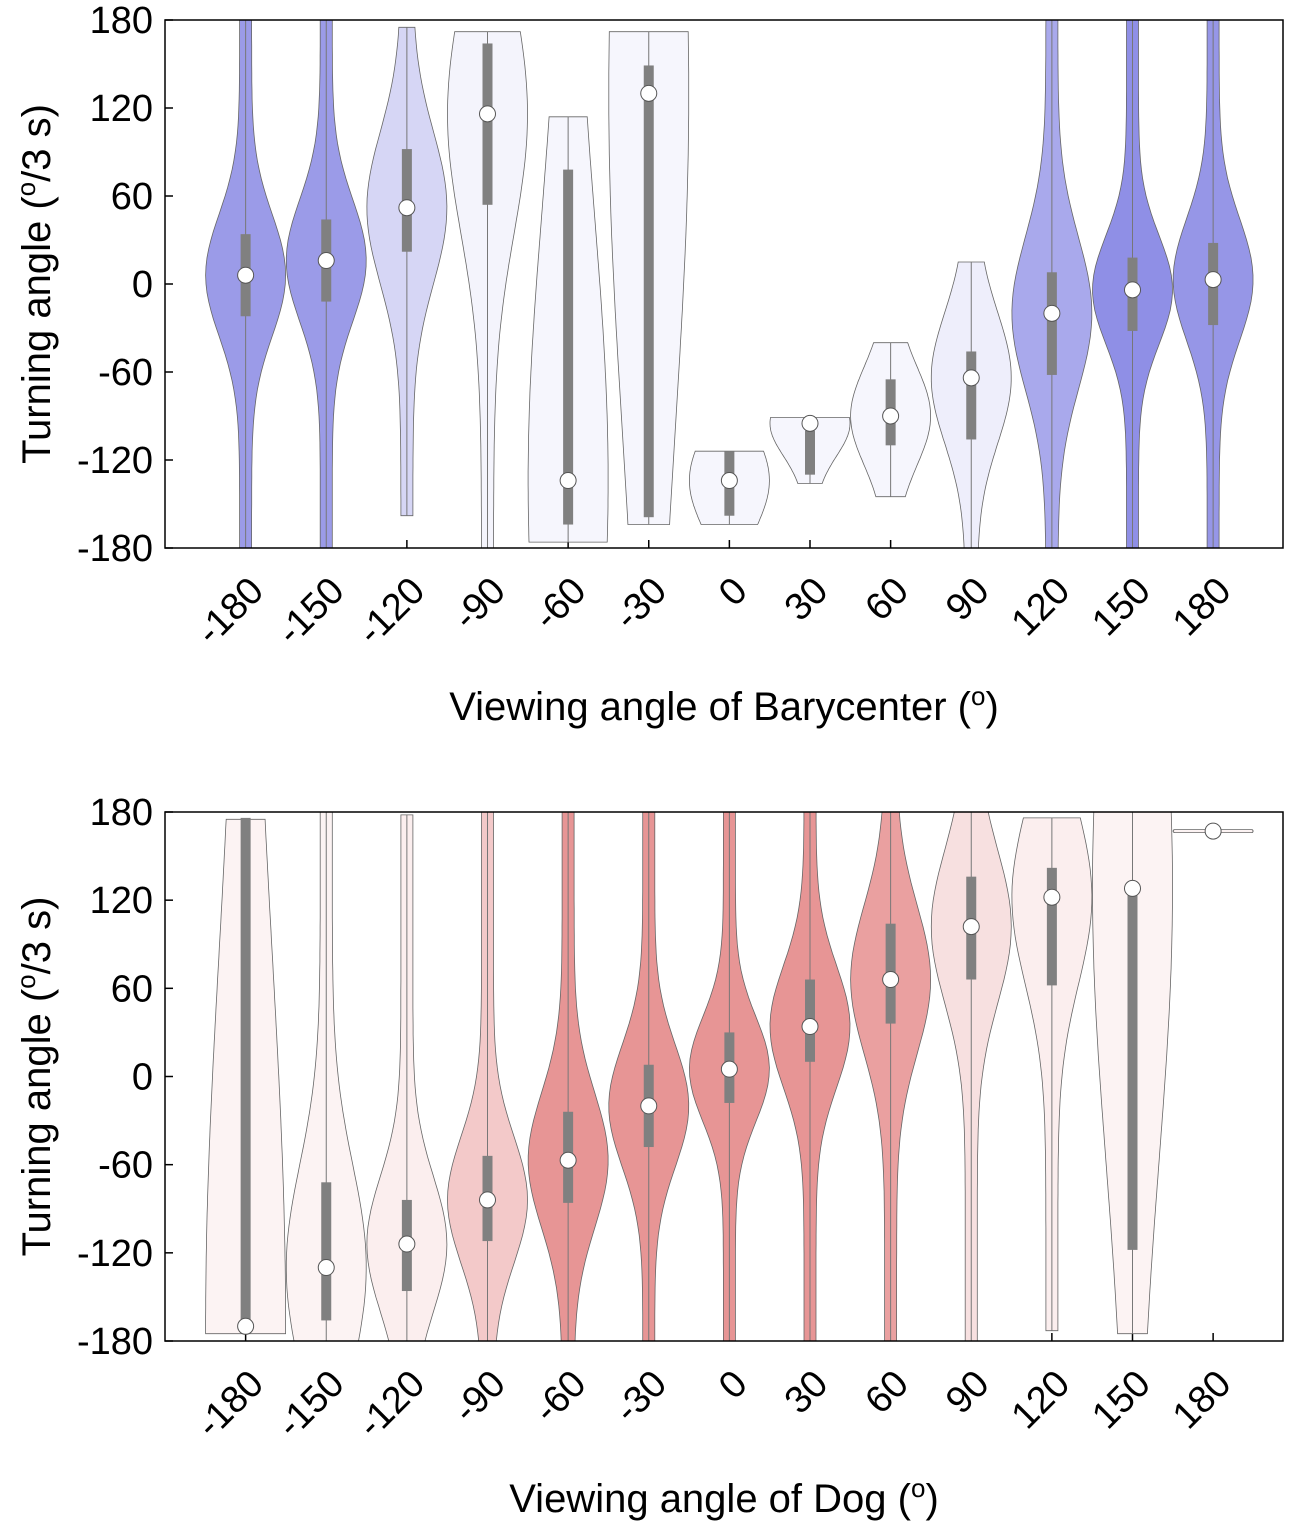  What do you see at coordinates (710, 707) in the screenshot?
I see `x-axis-title-part: Viewing angle of Barycenter (` at bounding box center [710, 707].